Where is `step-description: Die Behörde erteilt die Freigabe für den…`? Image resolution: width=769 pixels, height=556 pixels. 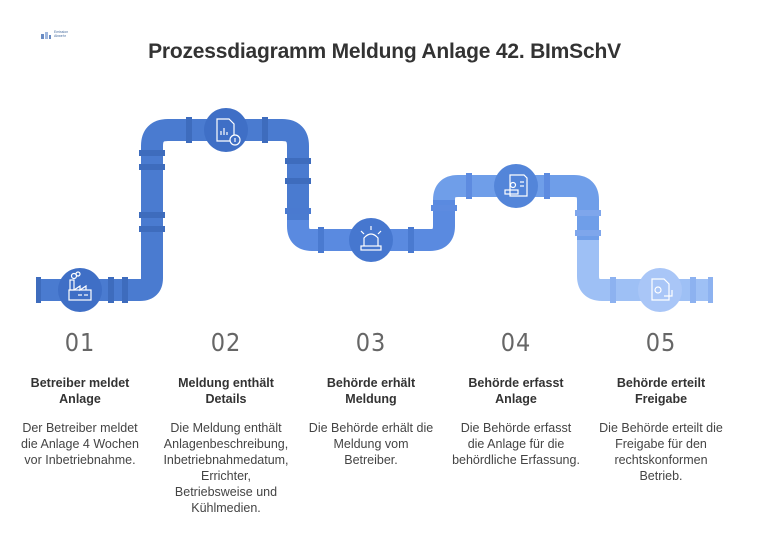 step-description: Die Behörde erteilt die Freigabe für den… is located at coordinates (661, 452).